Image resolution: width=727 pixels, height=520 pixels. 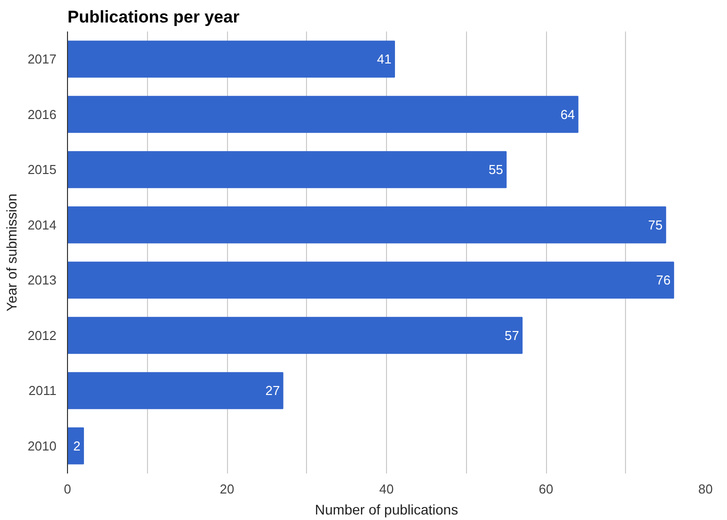 What do you see at coordinates (496, 170) in the screenshot?
I see `data-label: 55` at bounding box center [496, 170].